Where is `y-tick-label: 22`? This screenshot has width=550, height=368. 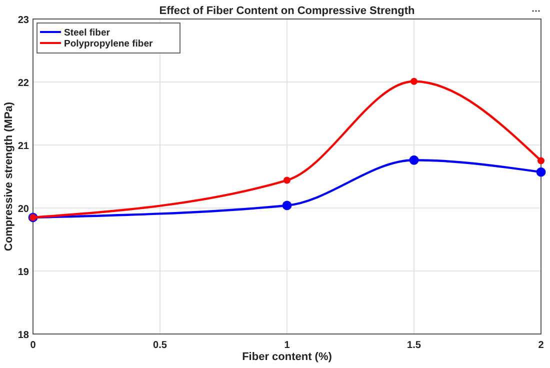
y-tick-label: 22 is located at coordinates (24, 83).